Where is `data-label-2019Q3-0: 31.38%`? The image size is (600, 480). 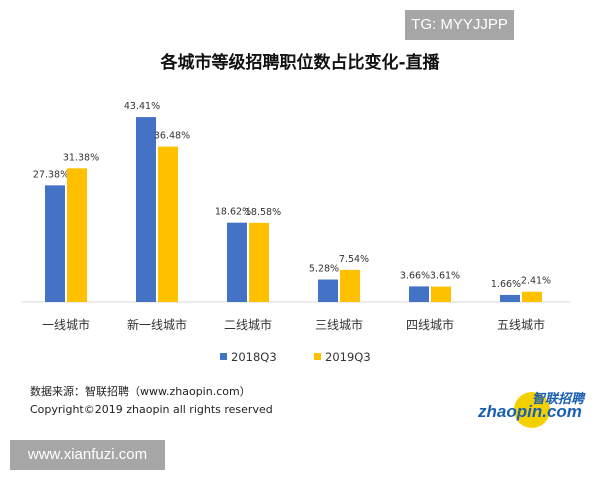
data-label-2019Q3-0: 31.38% is located at coordinates (81, 157).